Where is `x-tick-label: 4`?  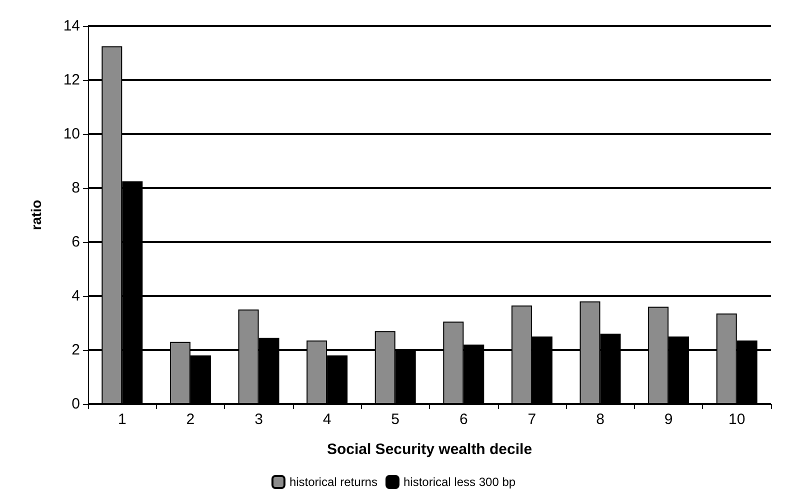 x-tick-label: 4 is located at coordinates (327, 419).